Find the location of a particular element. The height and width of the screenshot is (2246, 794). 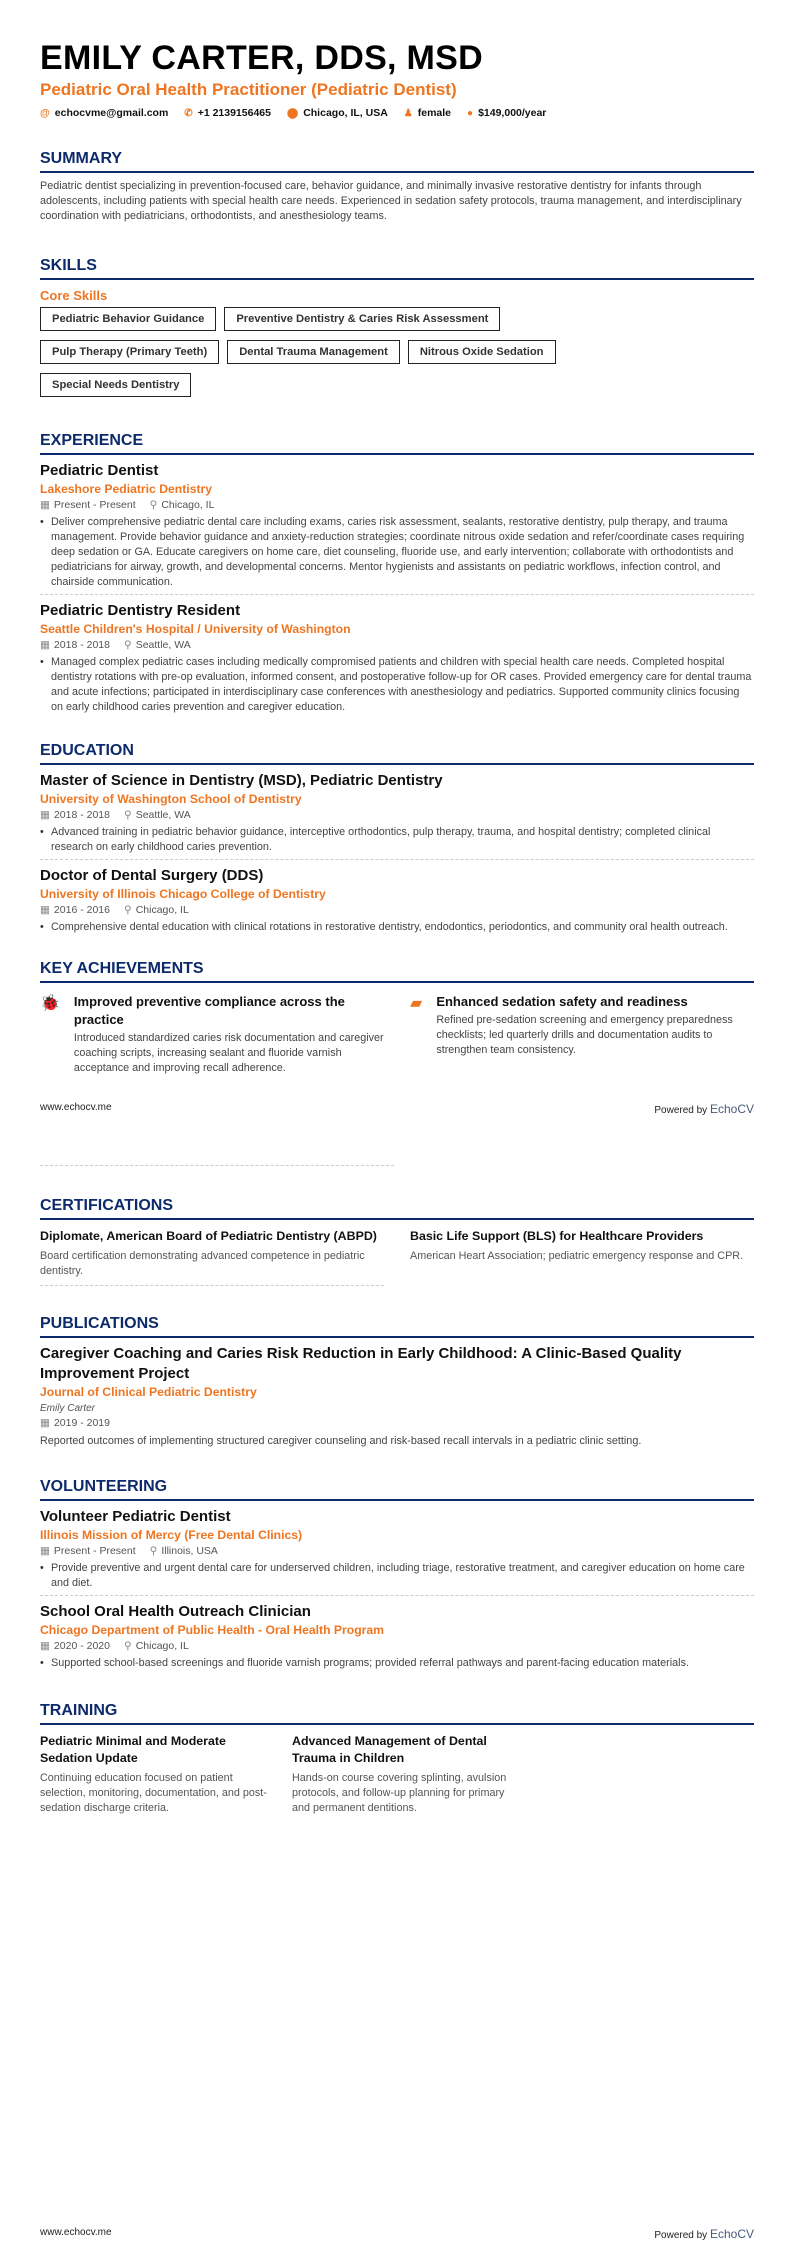

edu-location: Chicago, IL is located at coordinates (162, 910).